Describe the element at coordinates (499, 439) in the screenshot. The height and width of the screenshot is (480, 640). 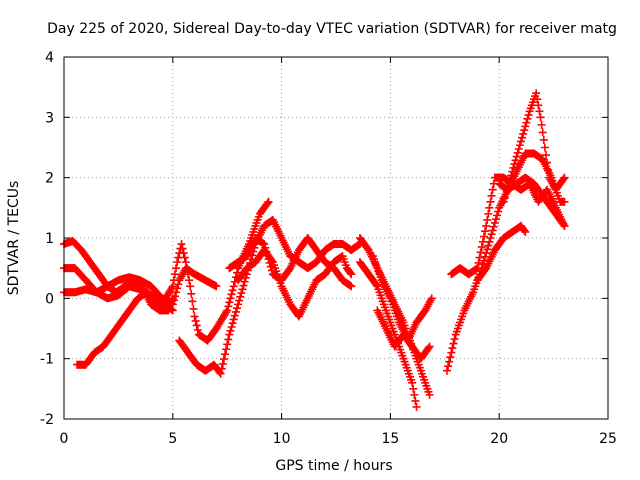
I see `x-tick-label: 20` at that location.